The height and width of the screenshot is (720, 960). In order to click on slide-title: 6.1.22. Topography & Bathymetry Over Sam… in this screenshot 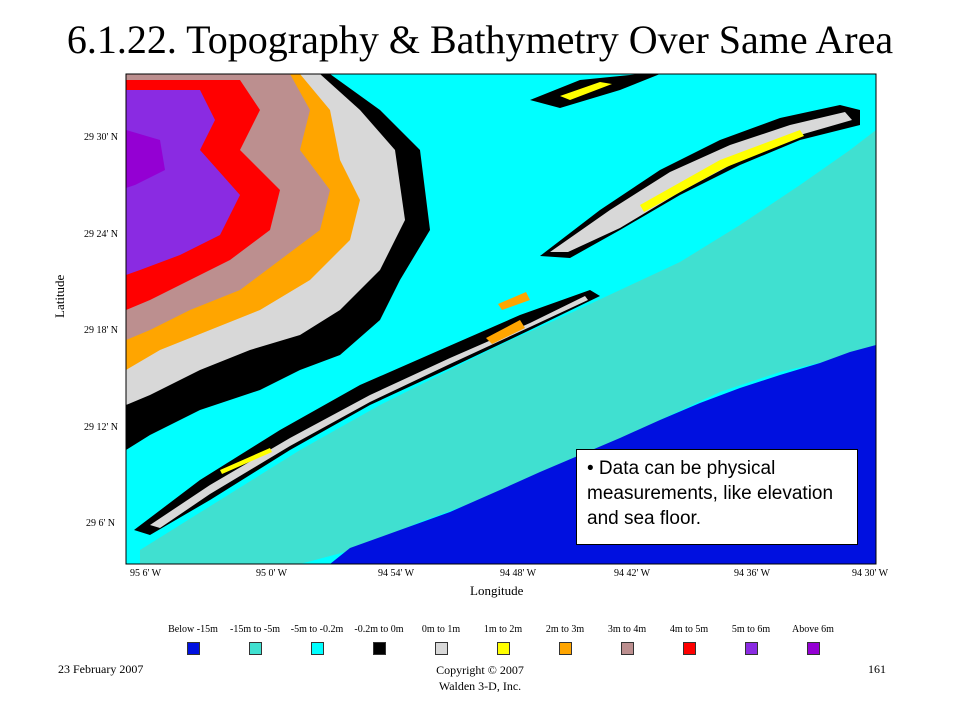, I will do `click(480, 39)`.